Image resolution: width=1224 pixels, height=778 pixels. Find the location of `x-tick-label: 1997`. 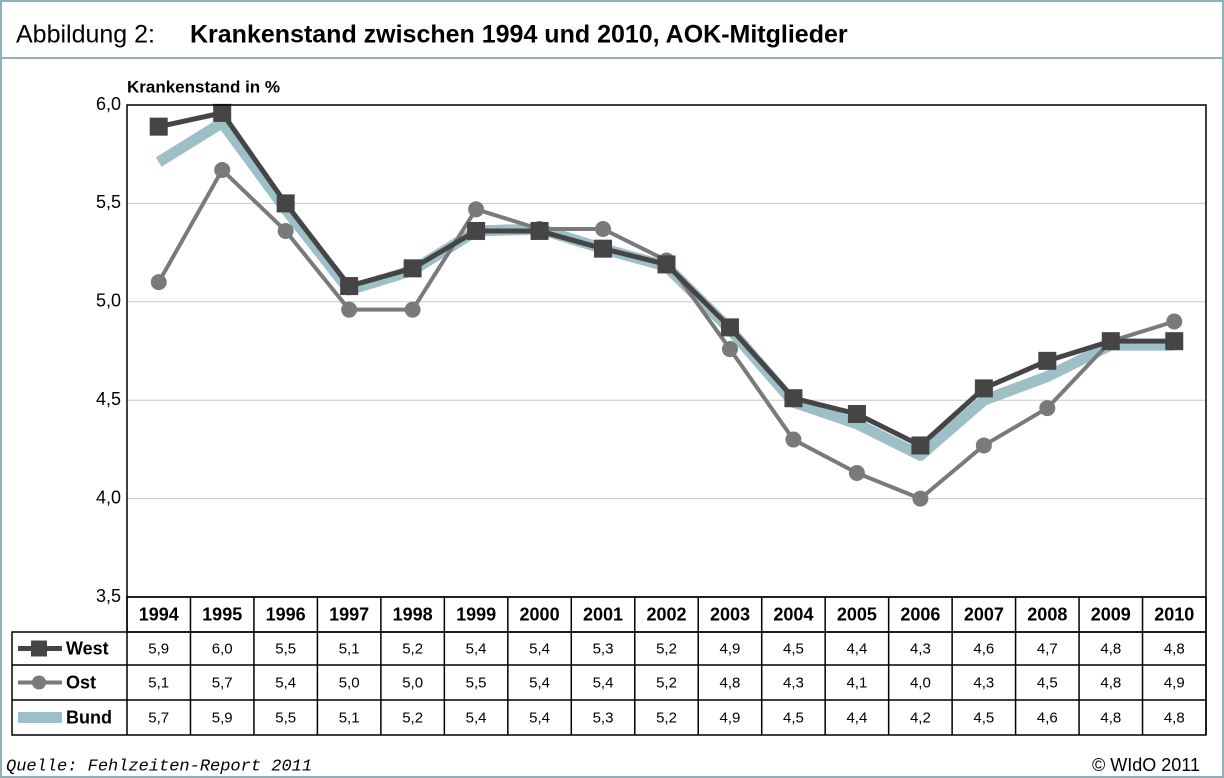

x-tick-label: 1997 is located at coordinates (349, 614).